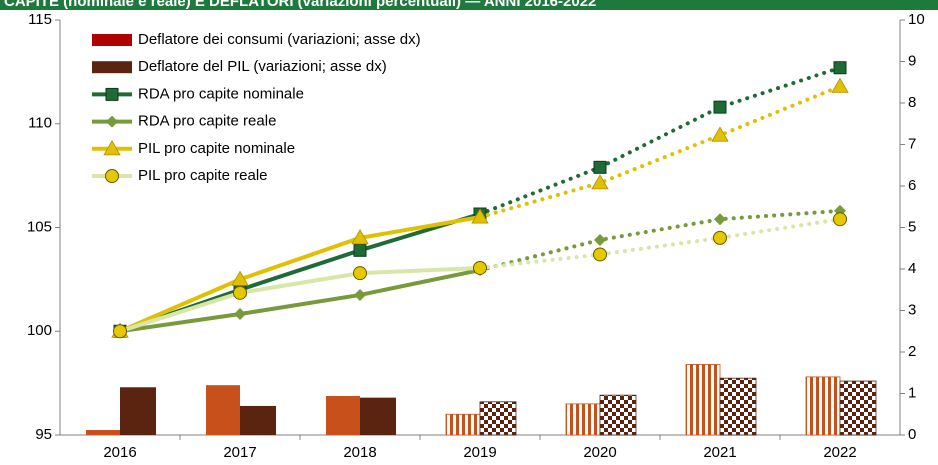 This screenshot has width=938, height=465. Describe the element at coordinates (359, 452) in the screenshot. I see `x-tick-label: 2018` at that location.